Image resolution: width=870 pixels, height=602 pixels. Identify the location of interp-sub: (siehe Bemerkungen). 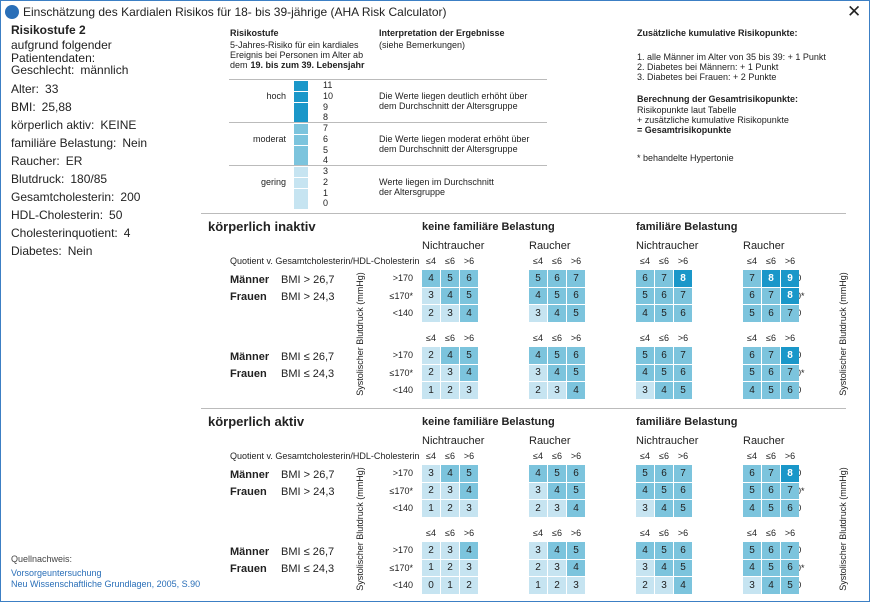
(422, 45).